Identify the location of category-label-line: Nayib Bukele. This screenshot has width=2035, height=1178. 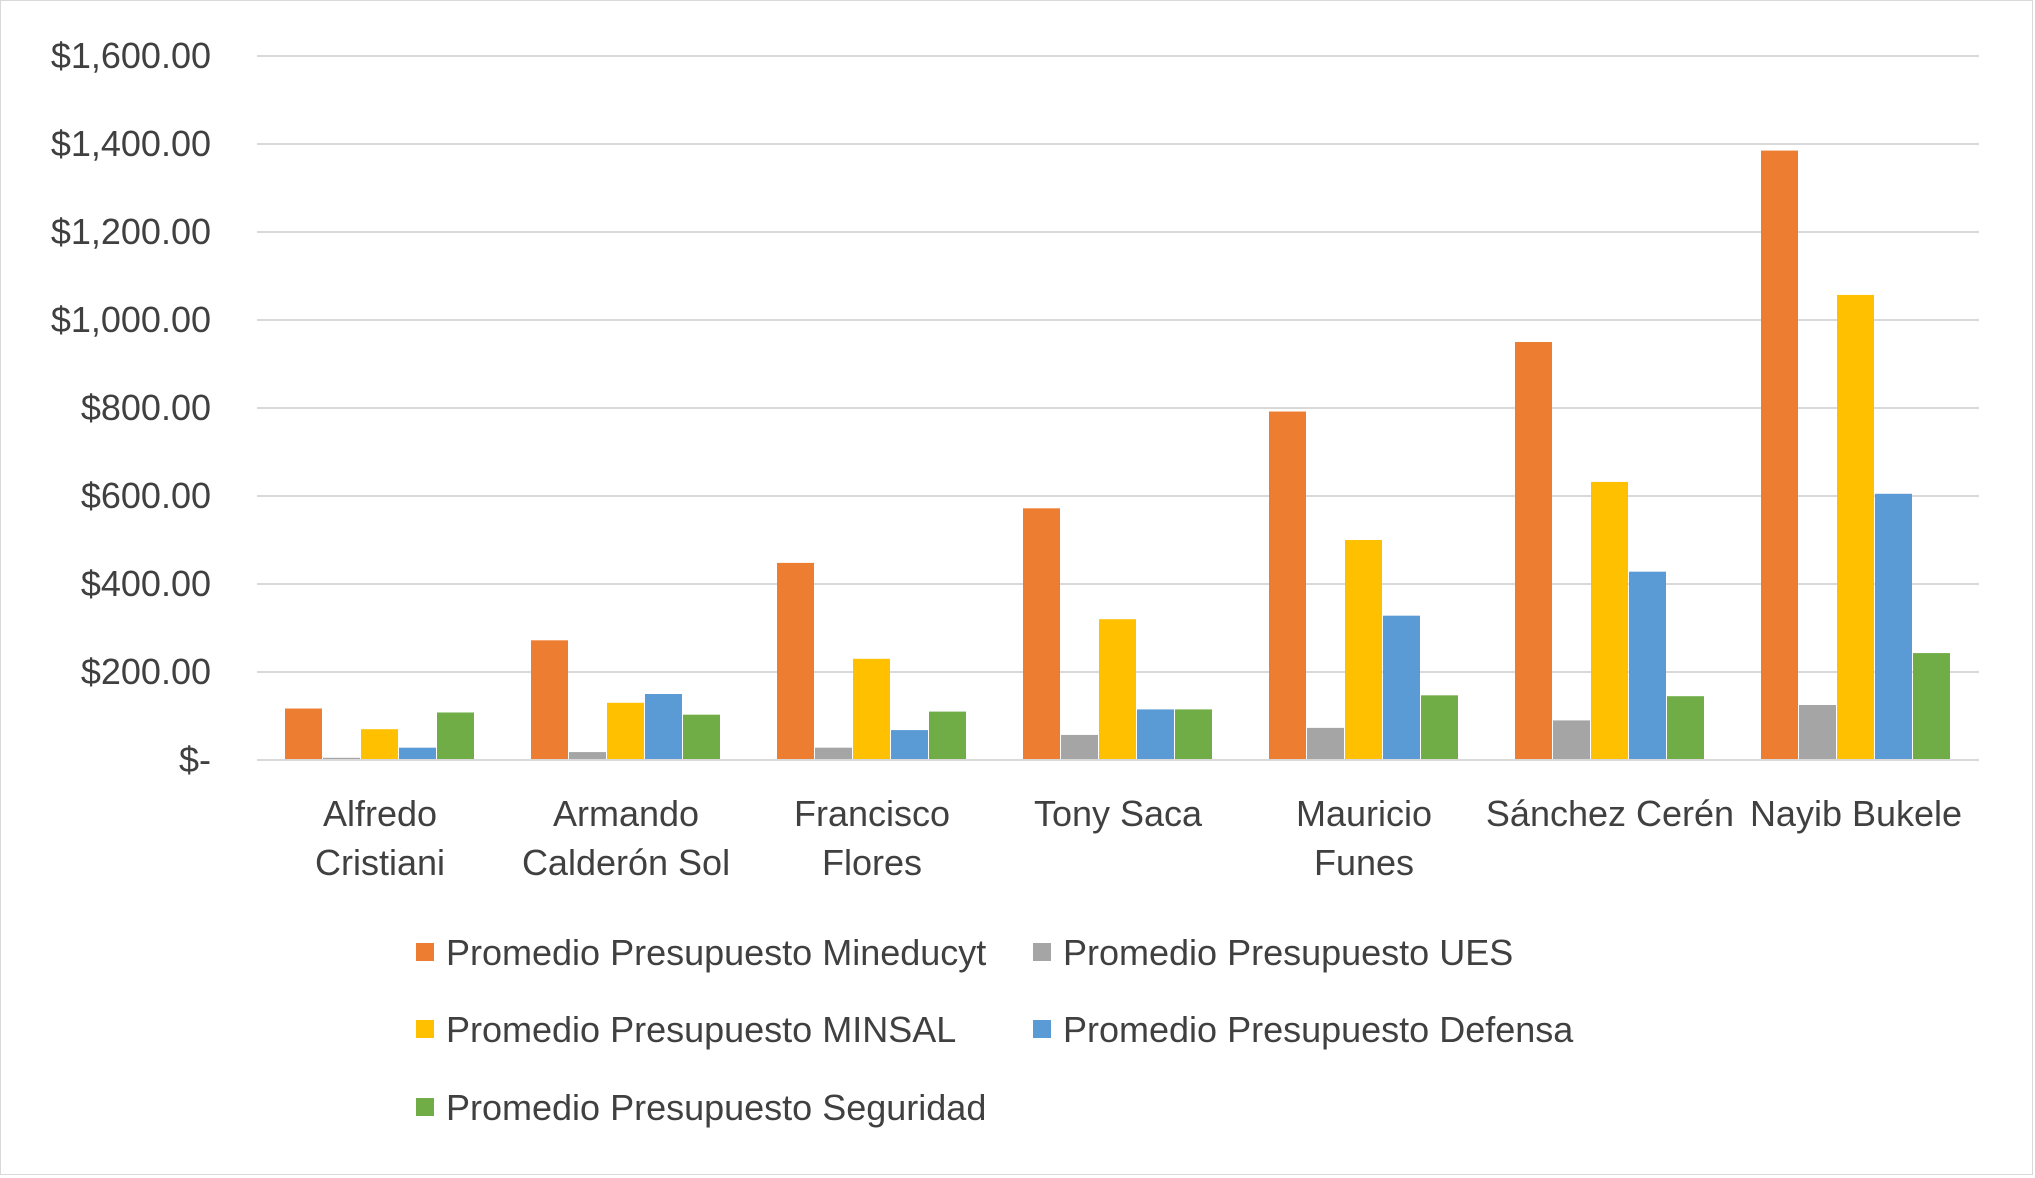
(1856, 813).